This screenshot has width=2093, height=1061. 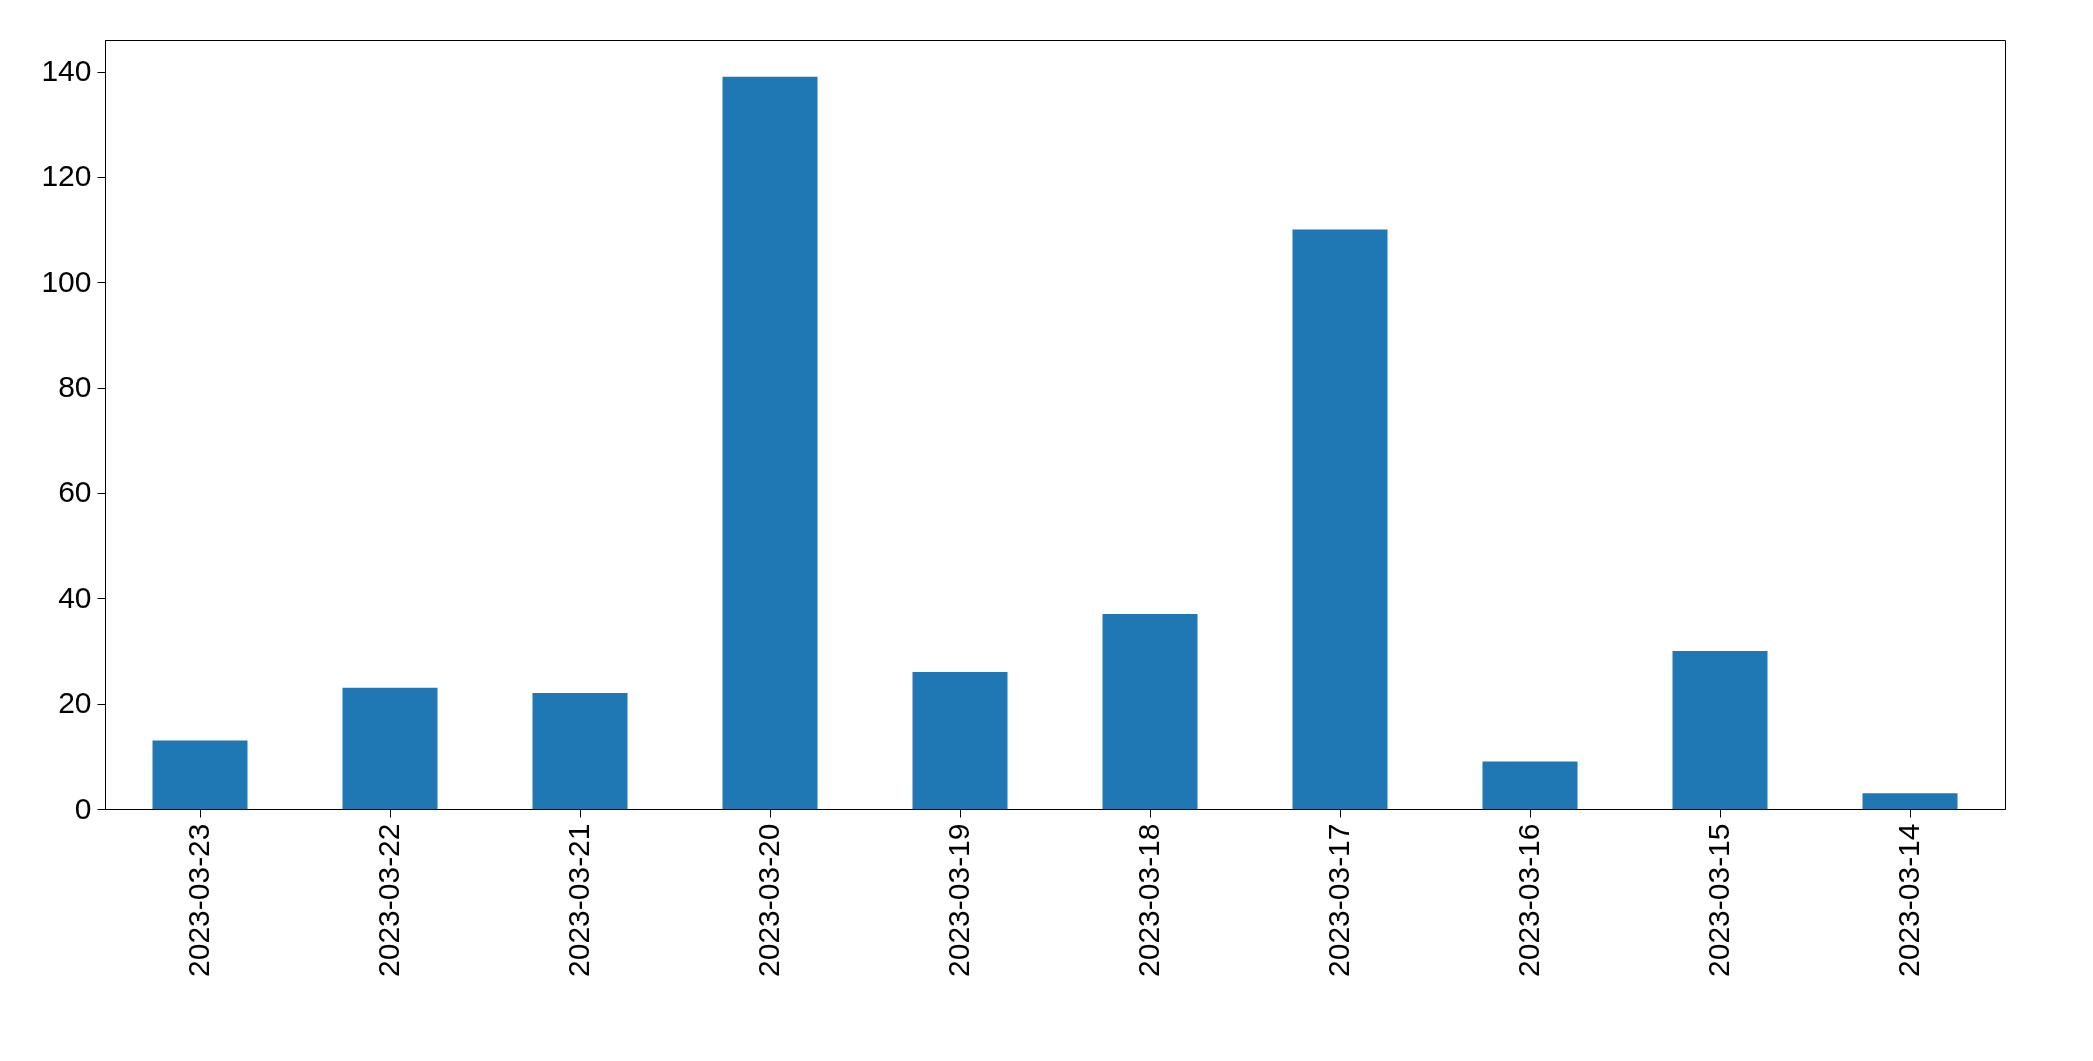 I want to click on y-tick-label: 100, so click(x=66, y=281).